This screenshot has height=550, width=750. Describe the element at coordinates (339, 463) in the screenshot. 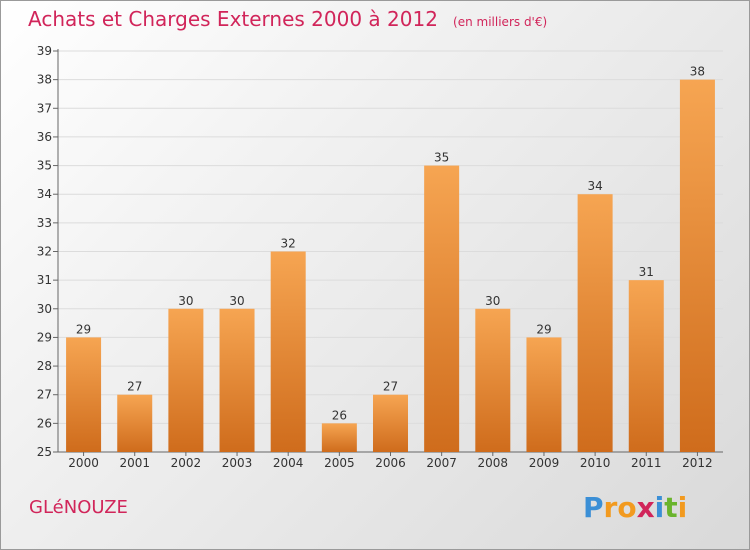

I see `x-tick-label: 2005` at that location.